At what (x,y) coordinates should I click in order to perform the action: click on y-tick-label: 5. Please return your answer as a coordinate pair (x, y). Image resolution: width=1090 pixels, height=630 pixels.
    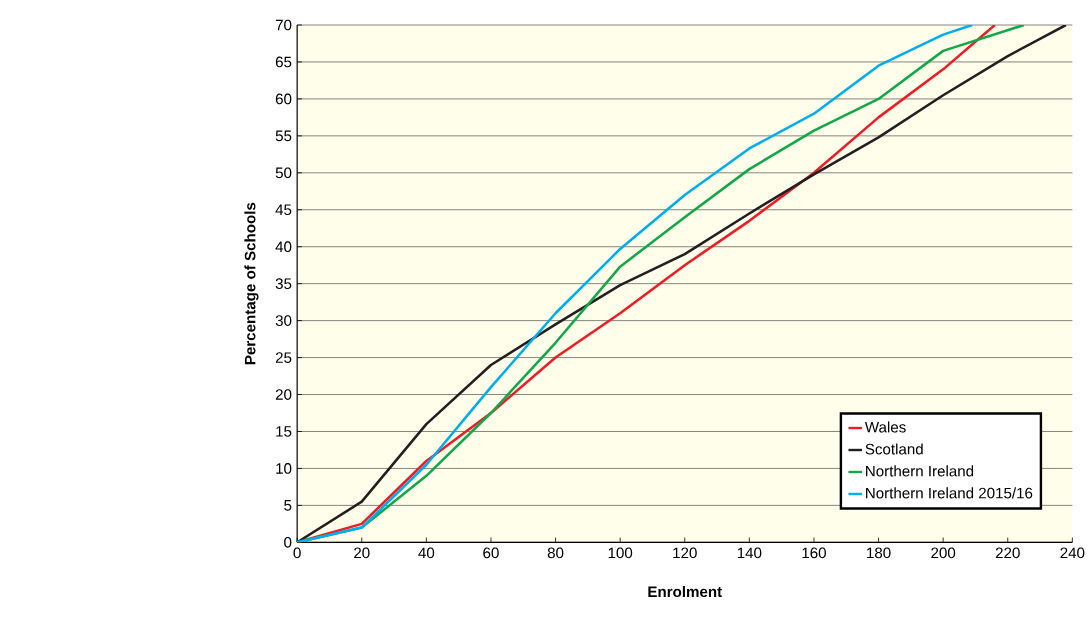
    Looking at the image, I should click on (288, 505).